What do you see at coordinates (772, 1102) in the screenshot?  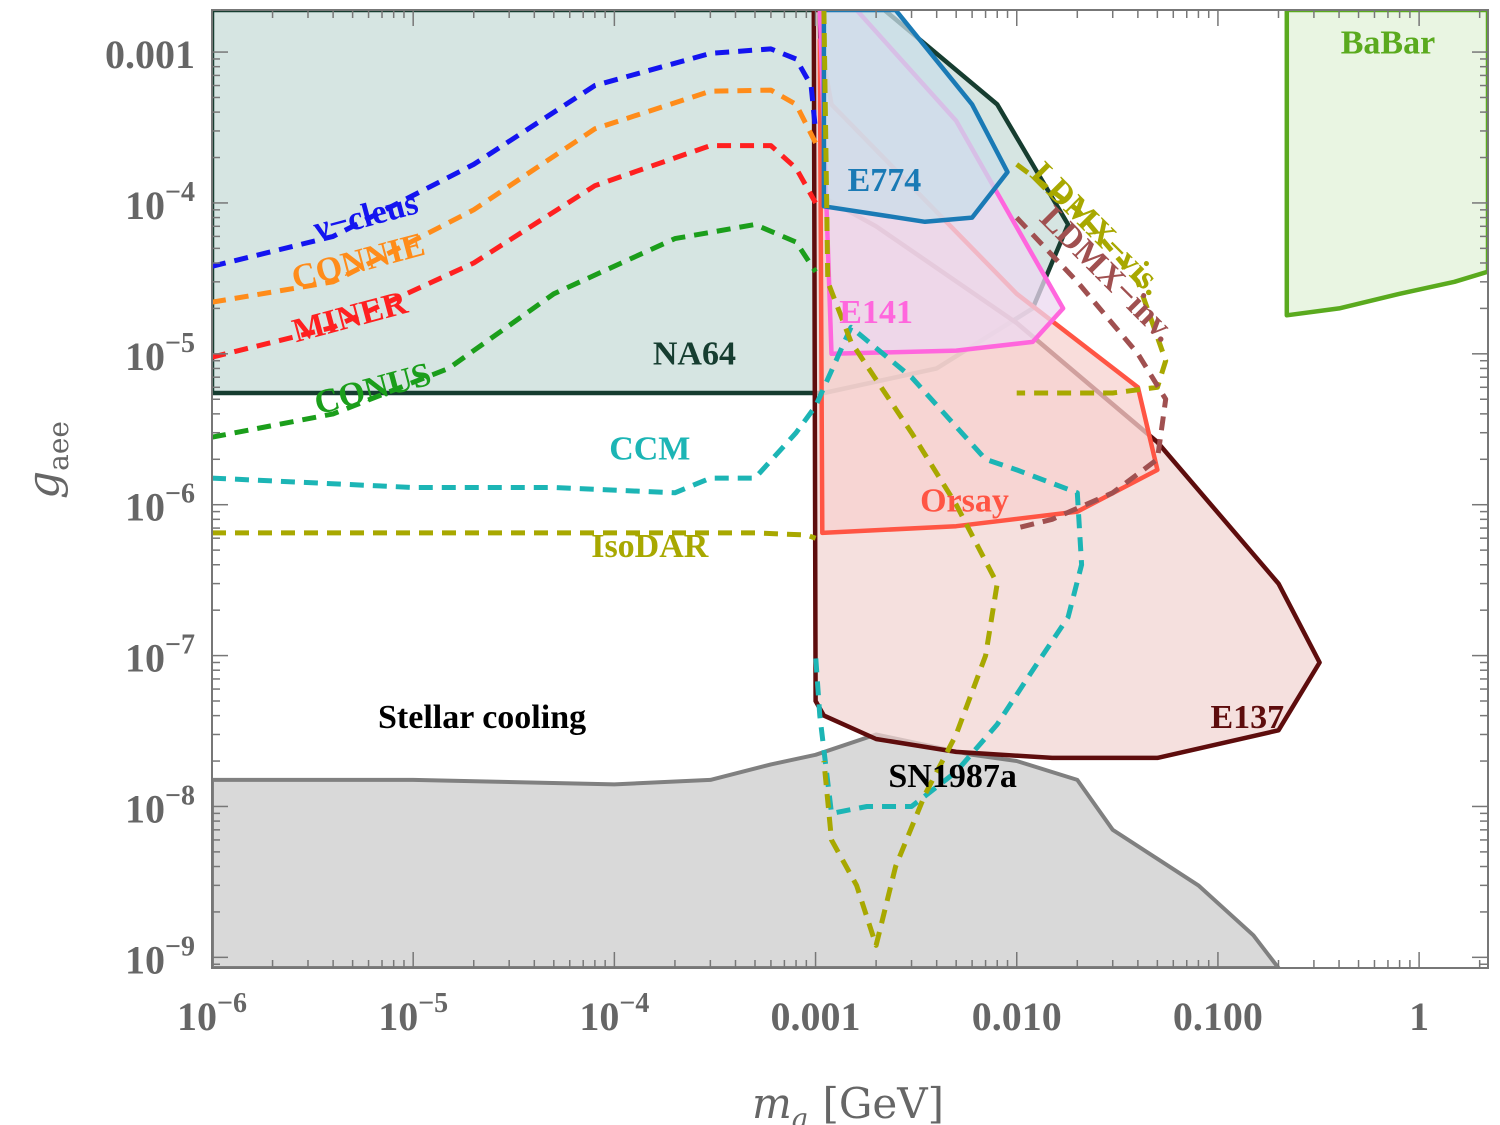 I see `x-axis-title-main: m` at bounding box center [772, 1102].